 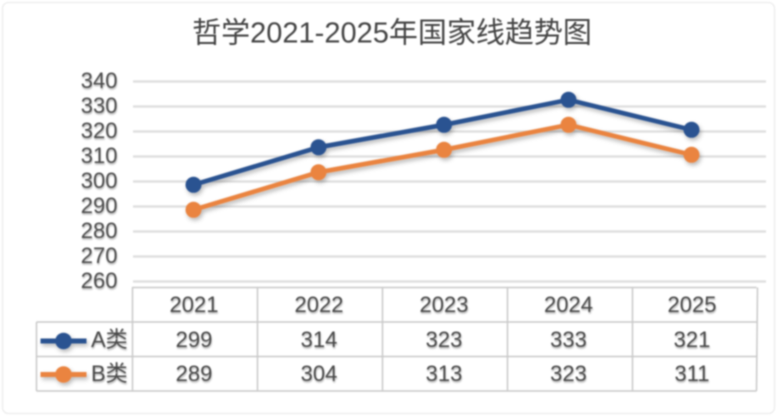 I want to click on svg-text: 320, so click(x=99, y=130).